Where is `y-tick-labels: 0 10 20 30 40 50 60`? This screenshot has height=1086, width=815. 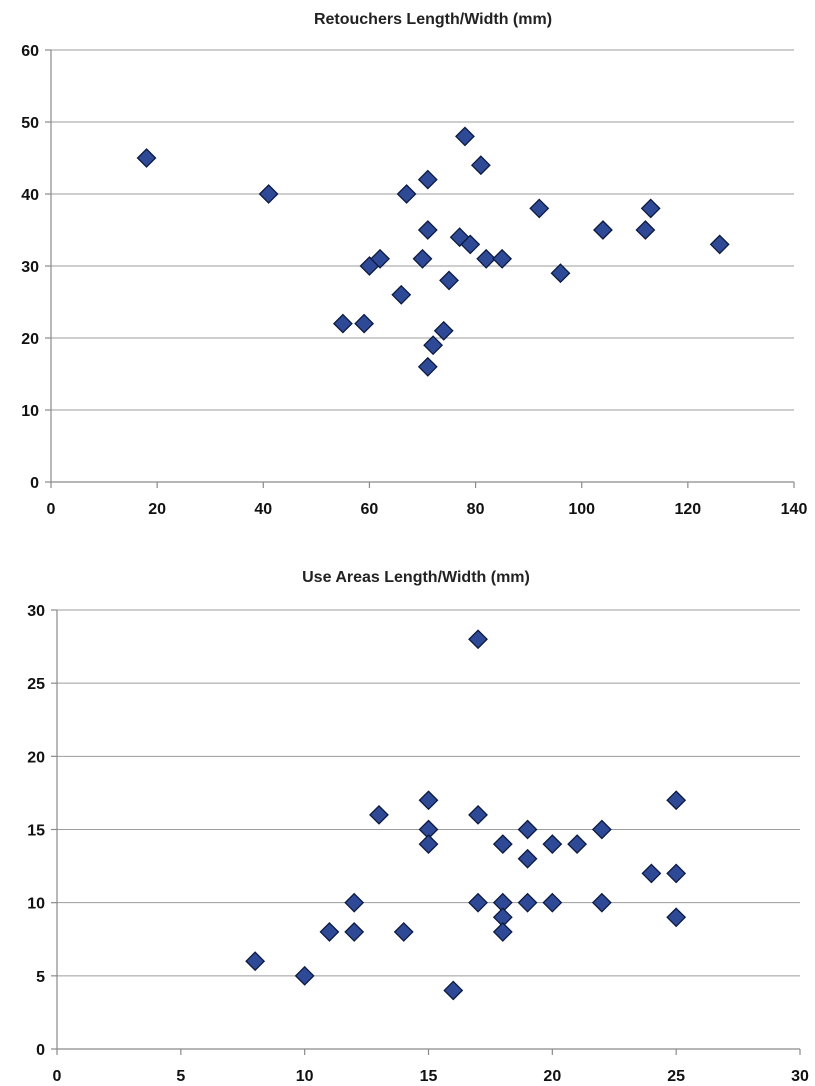 y-tick-labels: 0 10 20 30 40 50 60 is located at coordinates (30, 267).